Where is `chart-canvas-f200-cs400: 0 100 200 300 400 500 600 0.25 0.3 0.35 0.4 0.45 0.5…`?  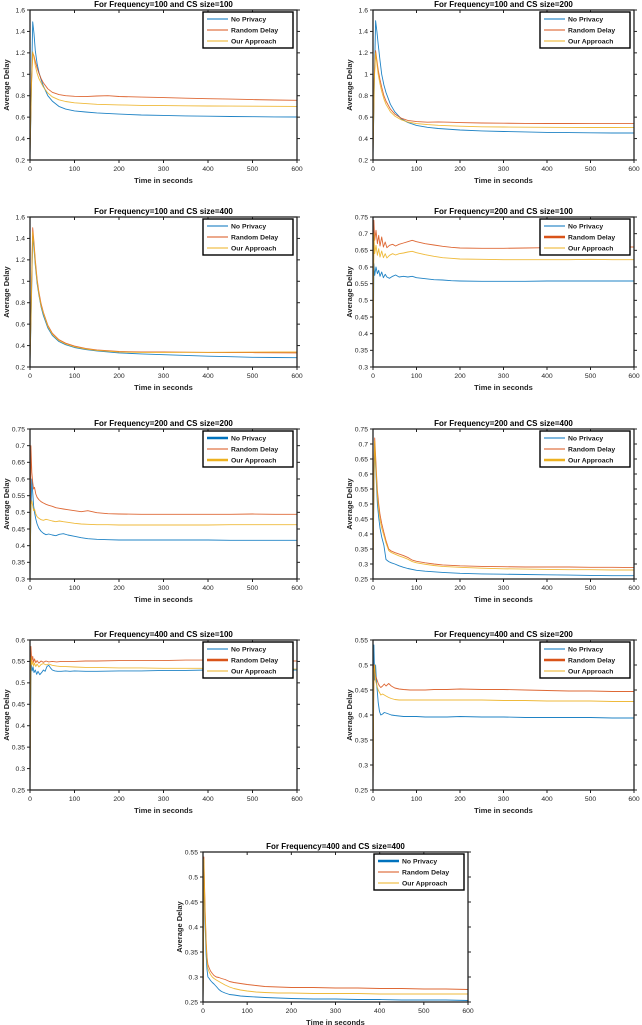
chart-canvas-f200-cs400: 0 100 200 300 400 500 600 0.25 0.3 0.35 0.4 0.45 0.5… is located at coordinates (492, 511).